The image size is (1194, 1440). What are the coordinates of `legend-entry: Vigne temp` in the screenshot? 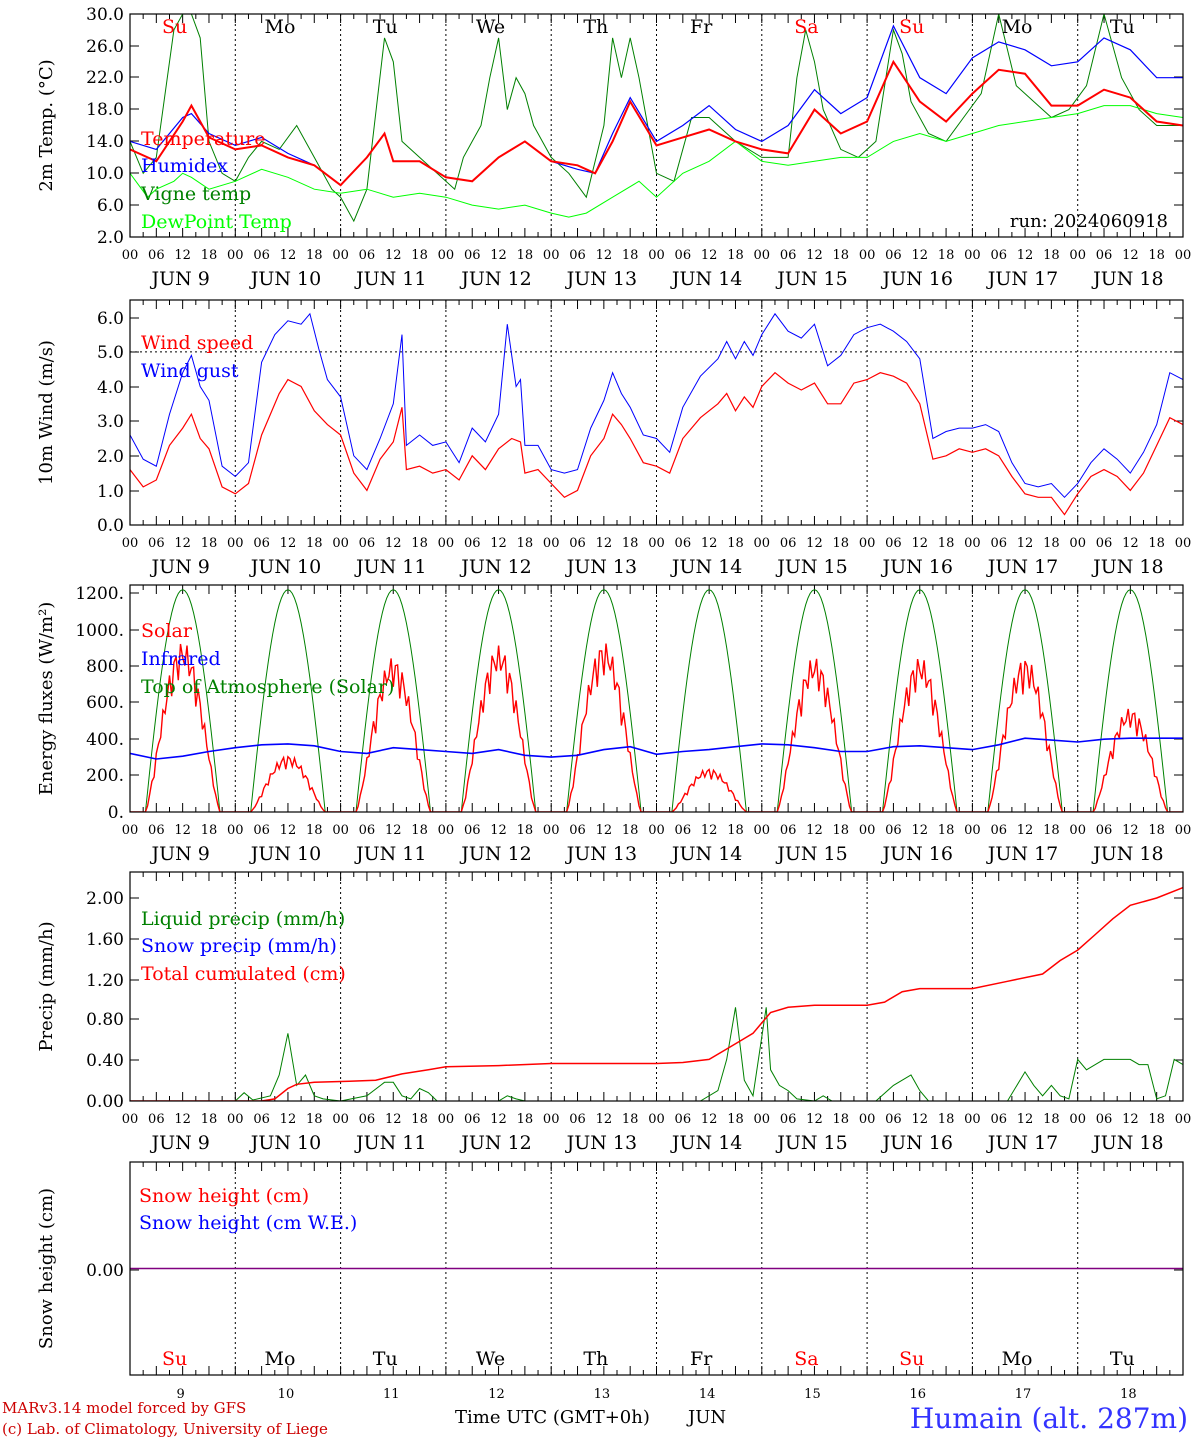 It's located at (195, 194).